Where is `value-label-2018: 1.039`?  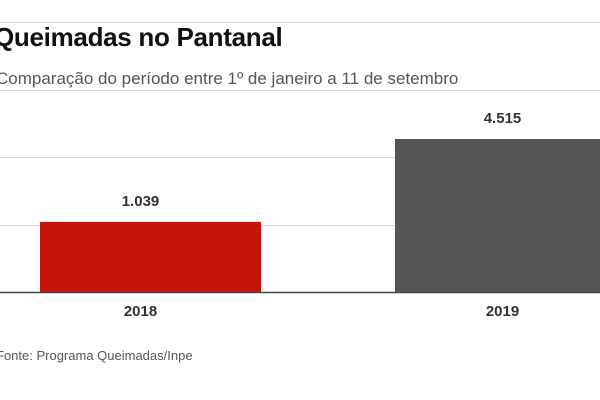
value-label-2018: 1.039 is located at coordinates (141, 201).